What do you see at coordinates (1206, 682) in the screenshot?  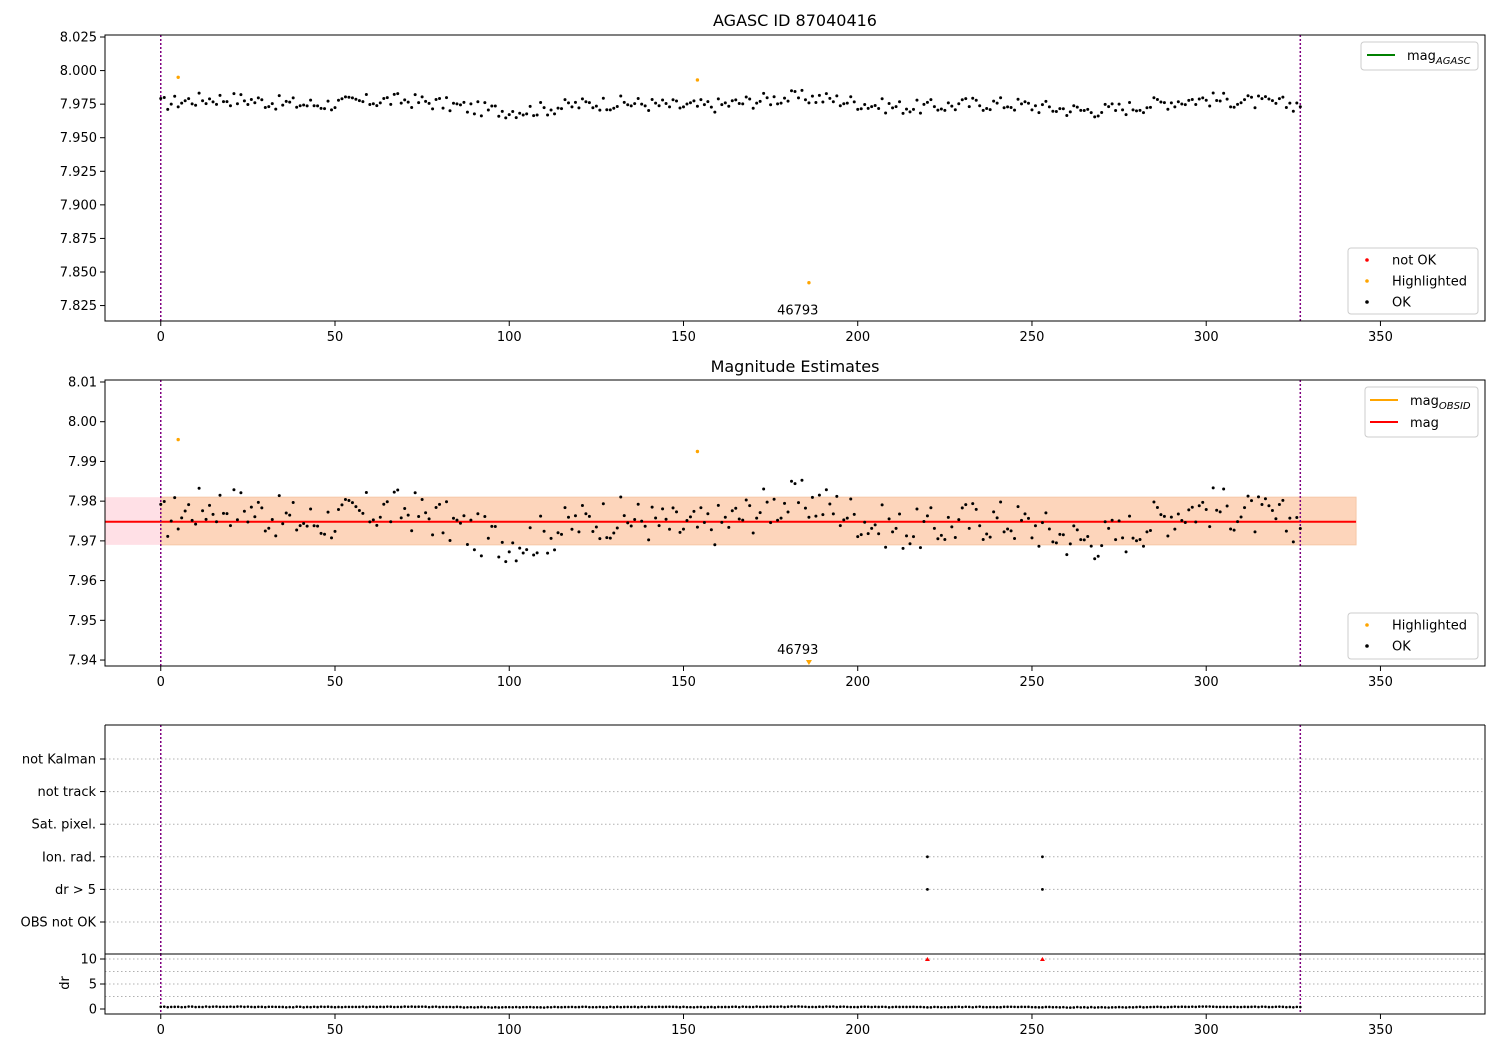 I see `panel2-xtick-label: 300` at bounding box center [1206, 682].